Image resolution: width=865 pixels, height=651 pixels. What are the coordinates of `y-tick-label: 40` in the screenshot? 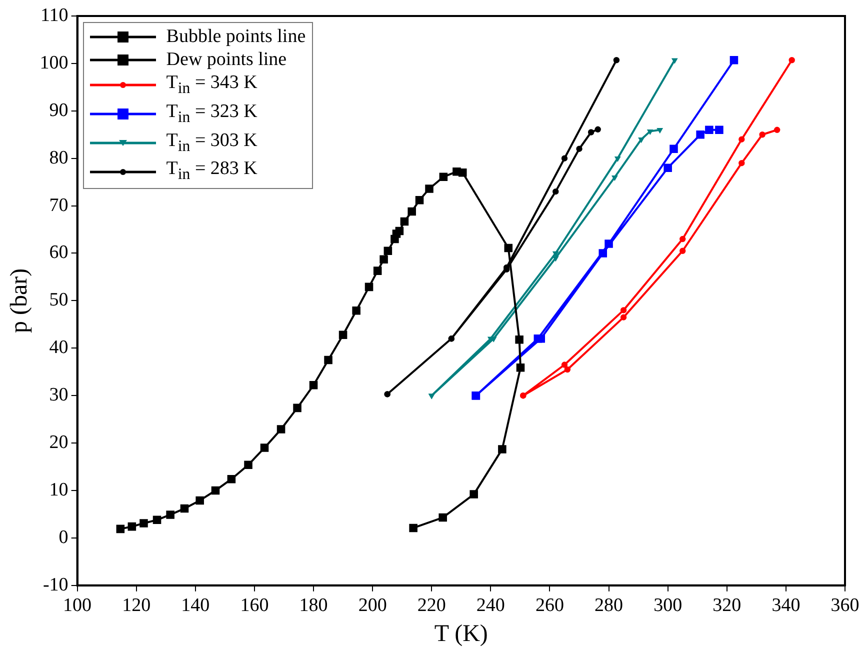 It's located at (58, 347).